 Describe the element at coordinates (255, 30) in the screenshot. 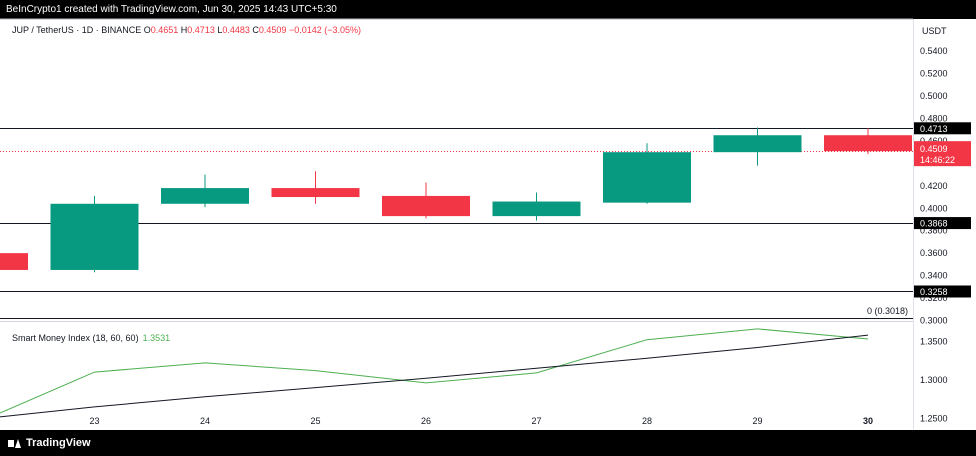

I see `close-label: C` at that location.